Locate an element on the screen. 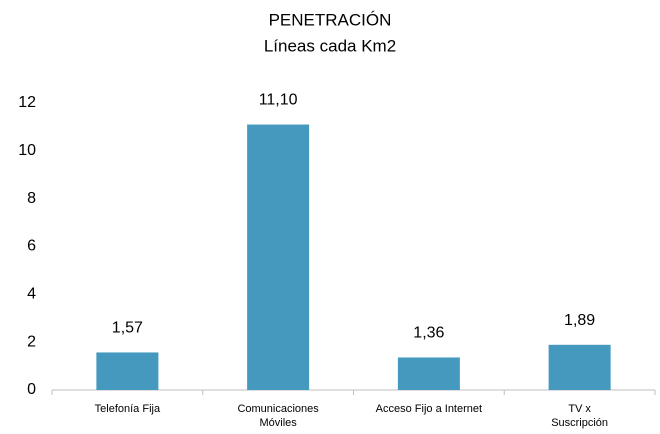 This screenshot has width=660, height=434. x-tick-label: Telefonía Fija is located at coordinates (127, 409).